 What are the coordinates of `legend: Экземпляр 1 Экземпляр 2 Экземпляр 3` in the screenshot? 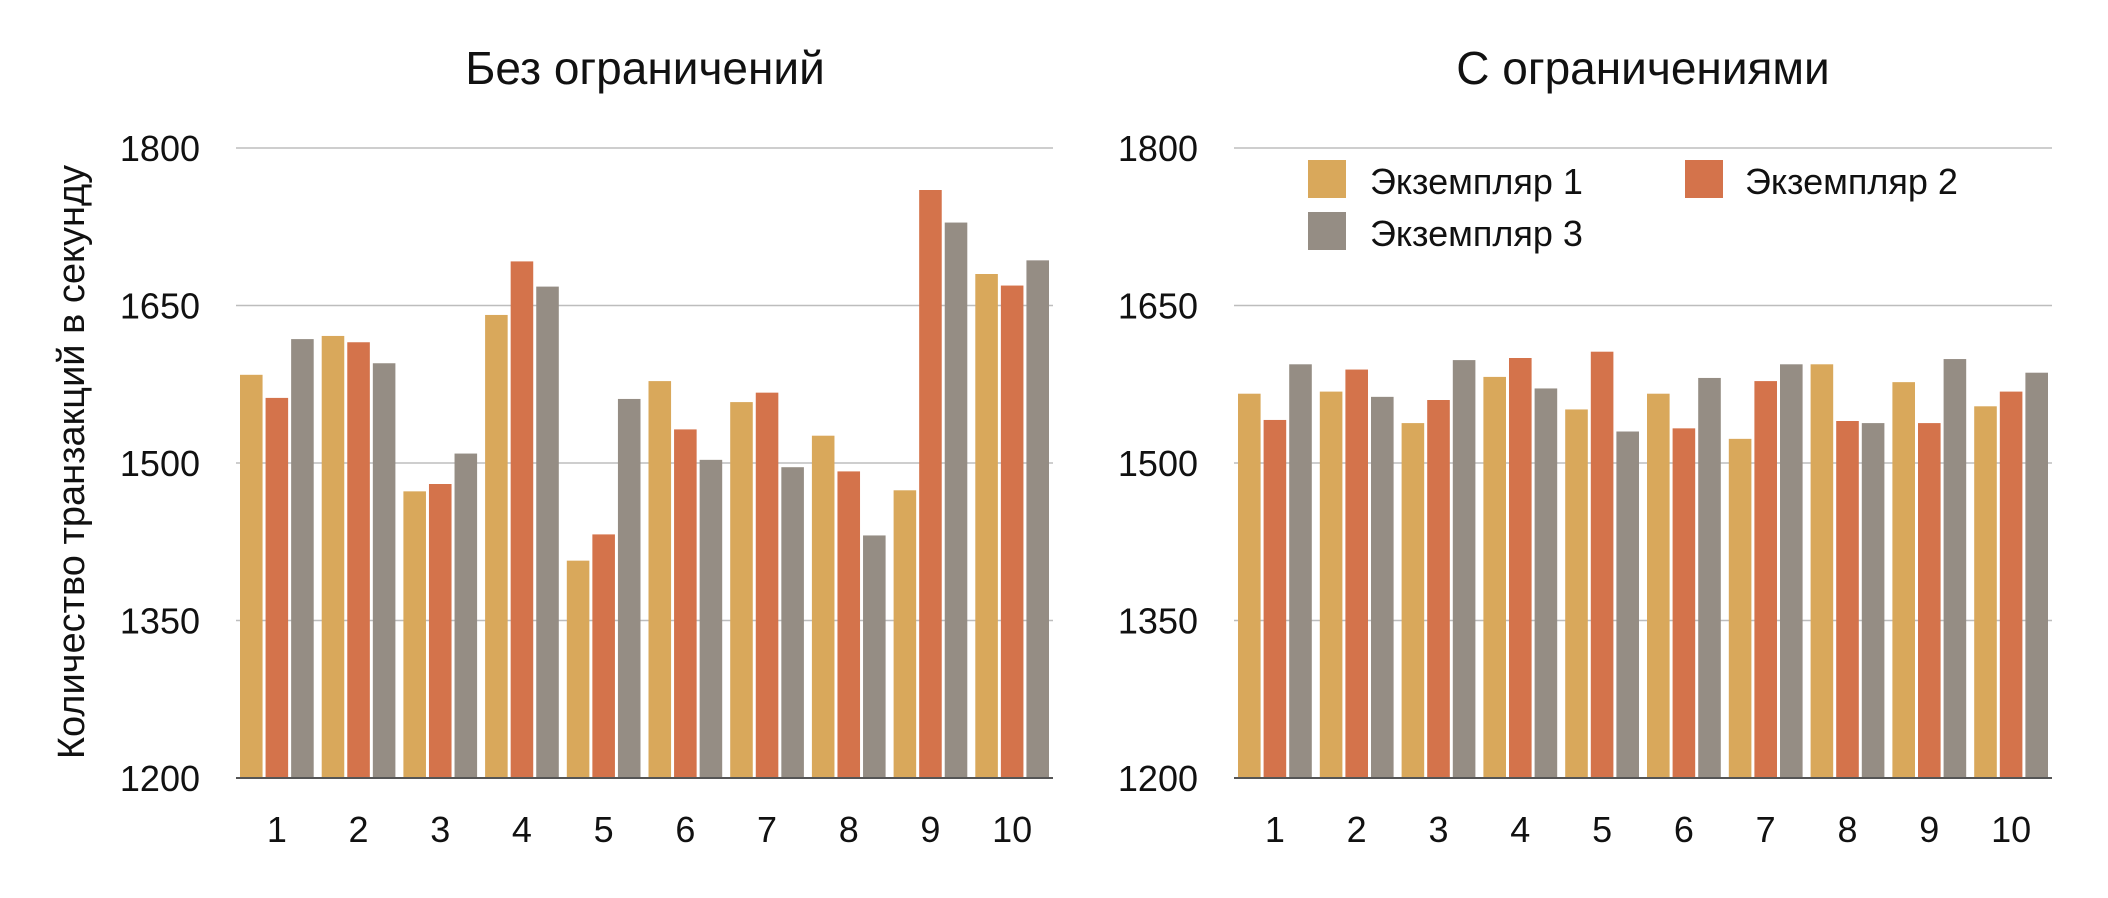 It's located at (1633, 207).